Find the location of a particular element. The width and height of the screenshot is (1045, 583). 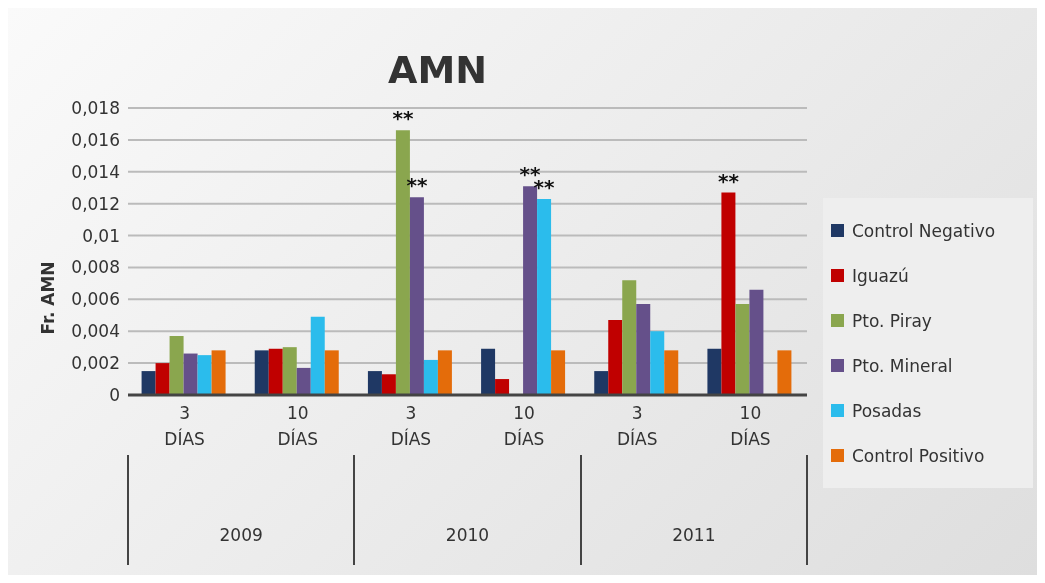

legend-label: Posadas is located at coordinates (887, 410).